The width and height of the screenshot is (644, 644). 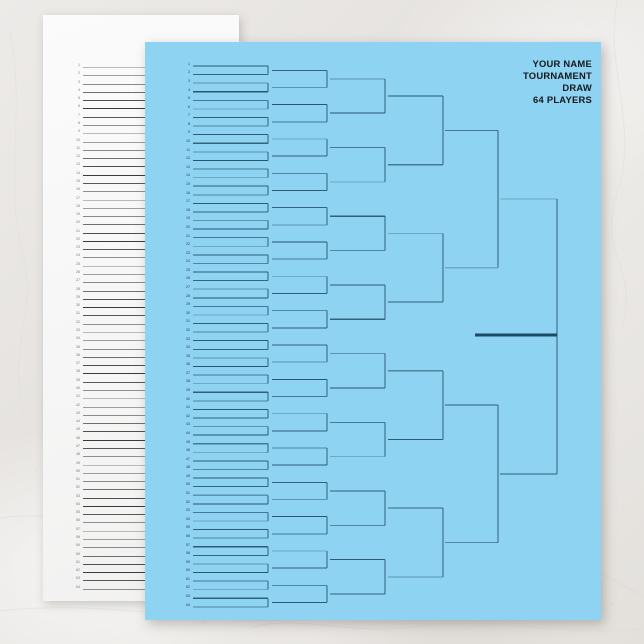 What do you see at coordinates (188, 493) in the screenshot?
I see `player-slot-number: 51` at bounding box center [188, 493].